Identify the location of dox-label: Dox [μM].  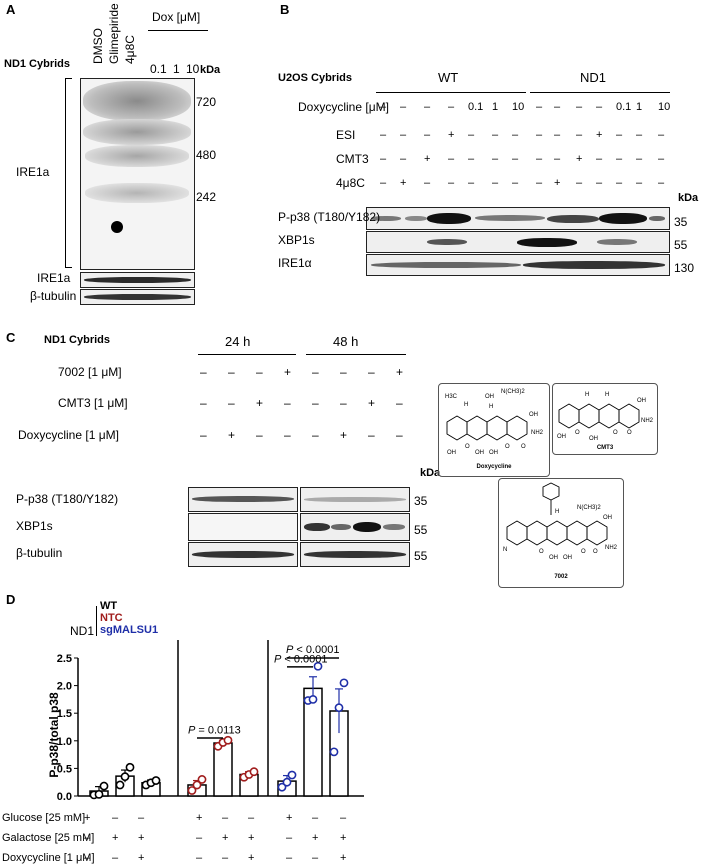
(176, 17).